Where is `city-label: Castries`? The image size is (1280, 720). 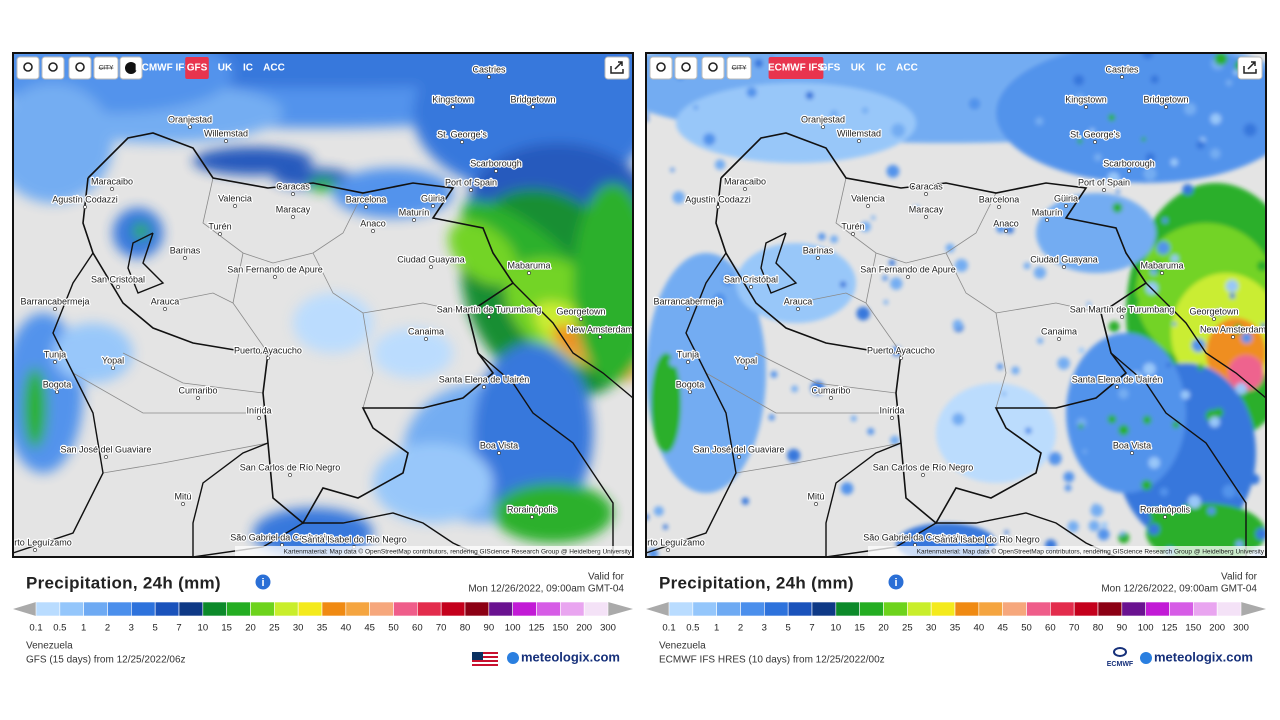
city-label: Castries is located at coordinates (489, 69).